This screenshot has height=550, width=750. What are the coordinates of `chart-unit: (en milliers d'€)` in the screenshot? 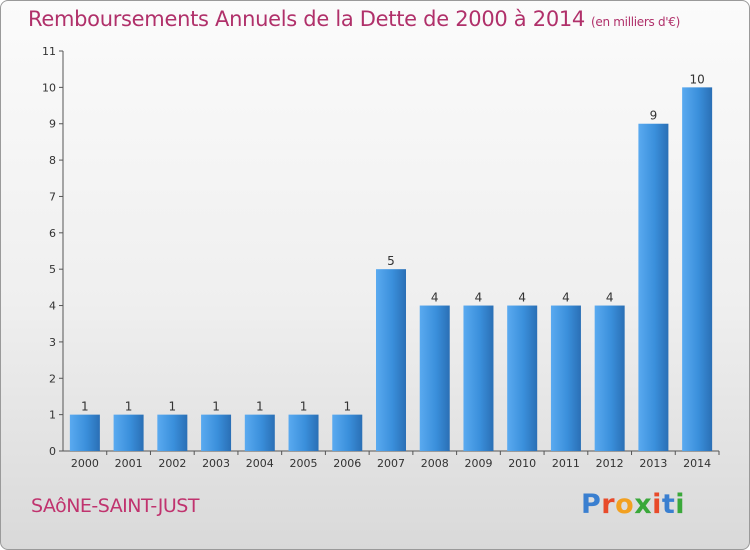 It's located at (636, 22).